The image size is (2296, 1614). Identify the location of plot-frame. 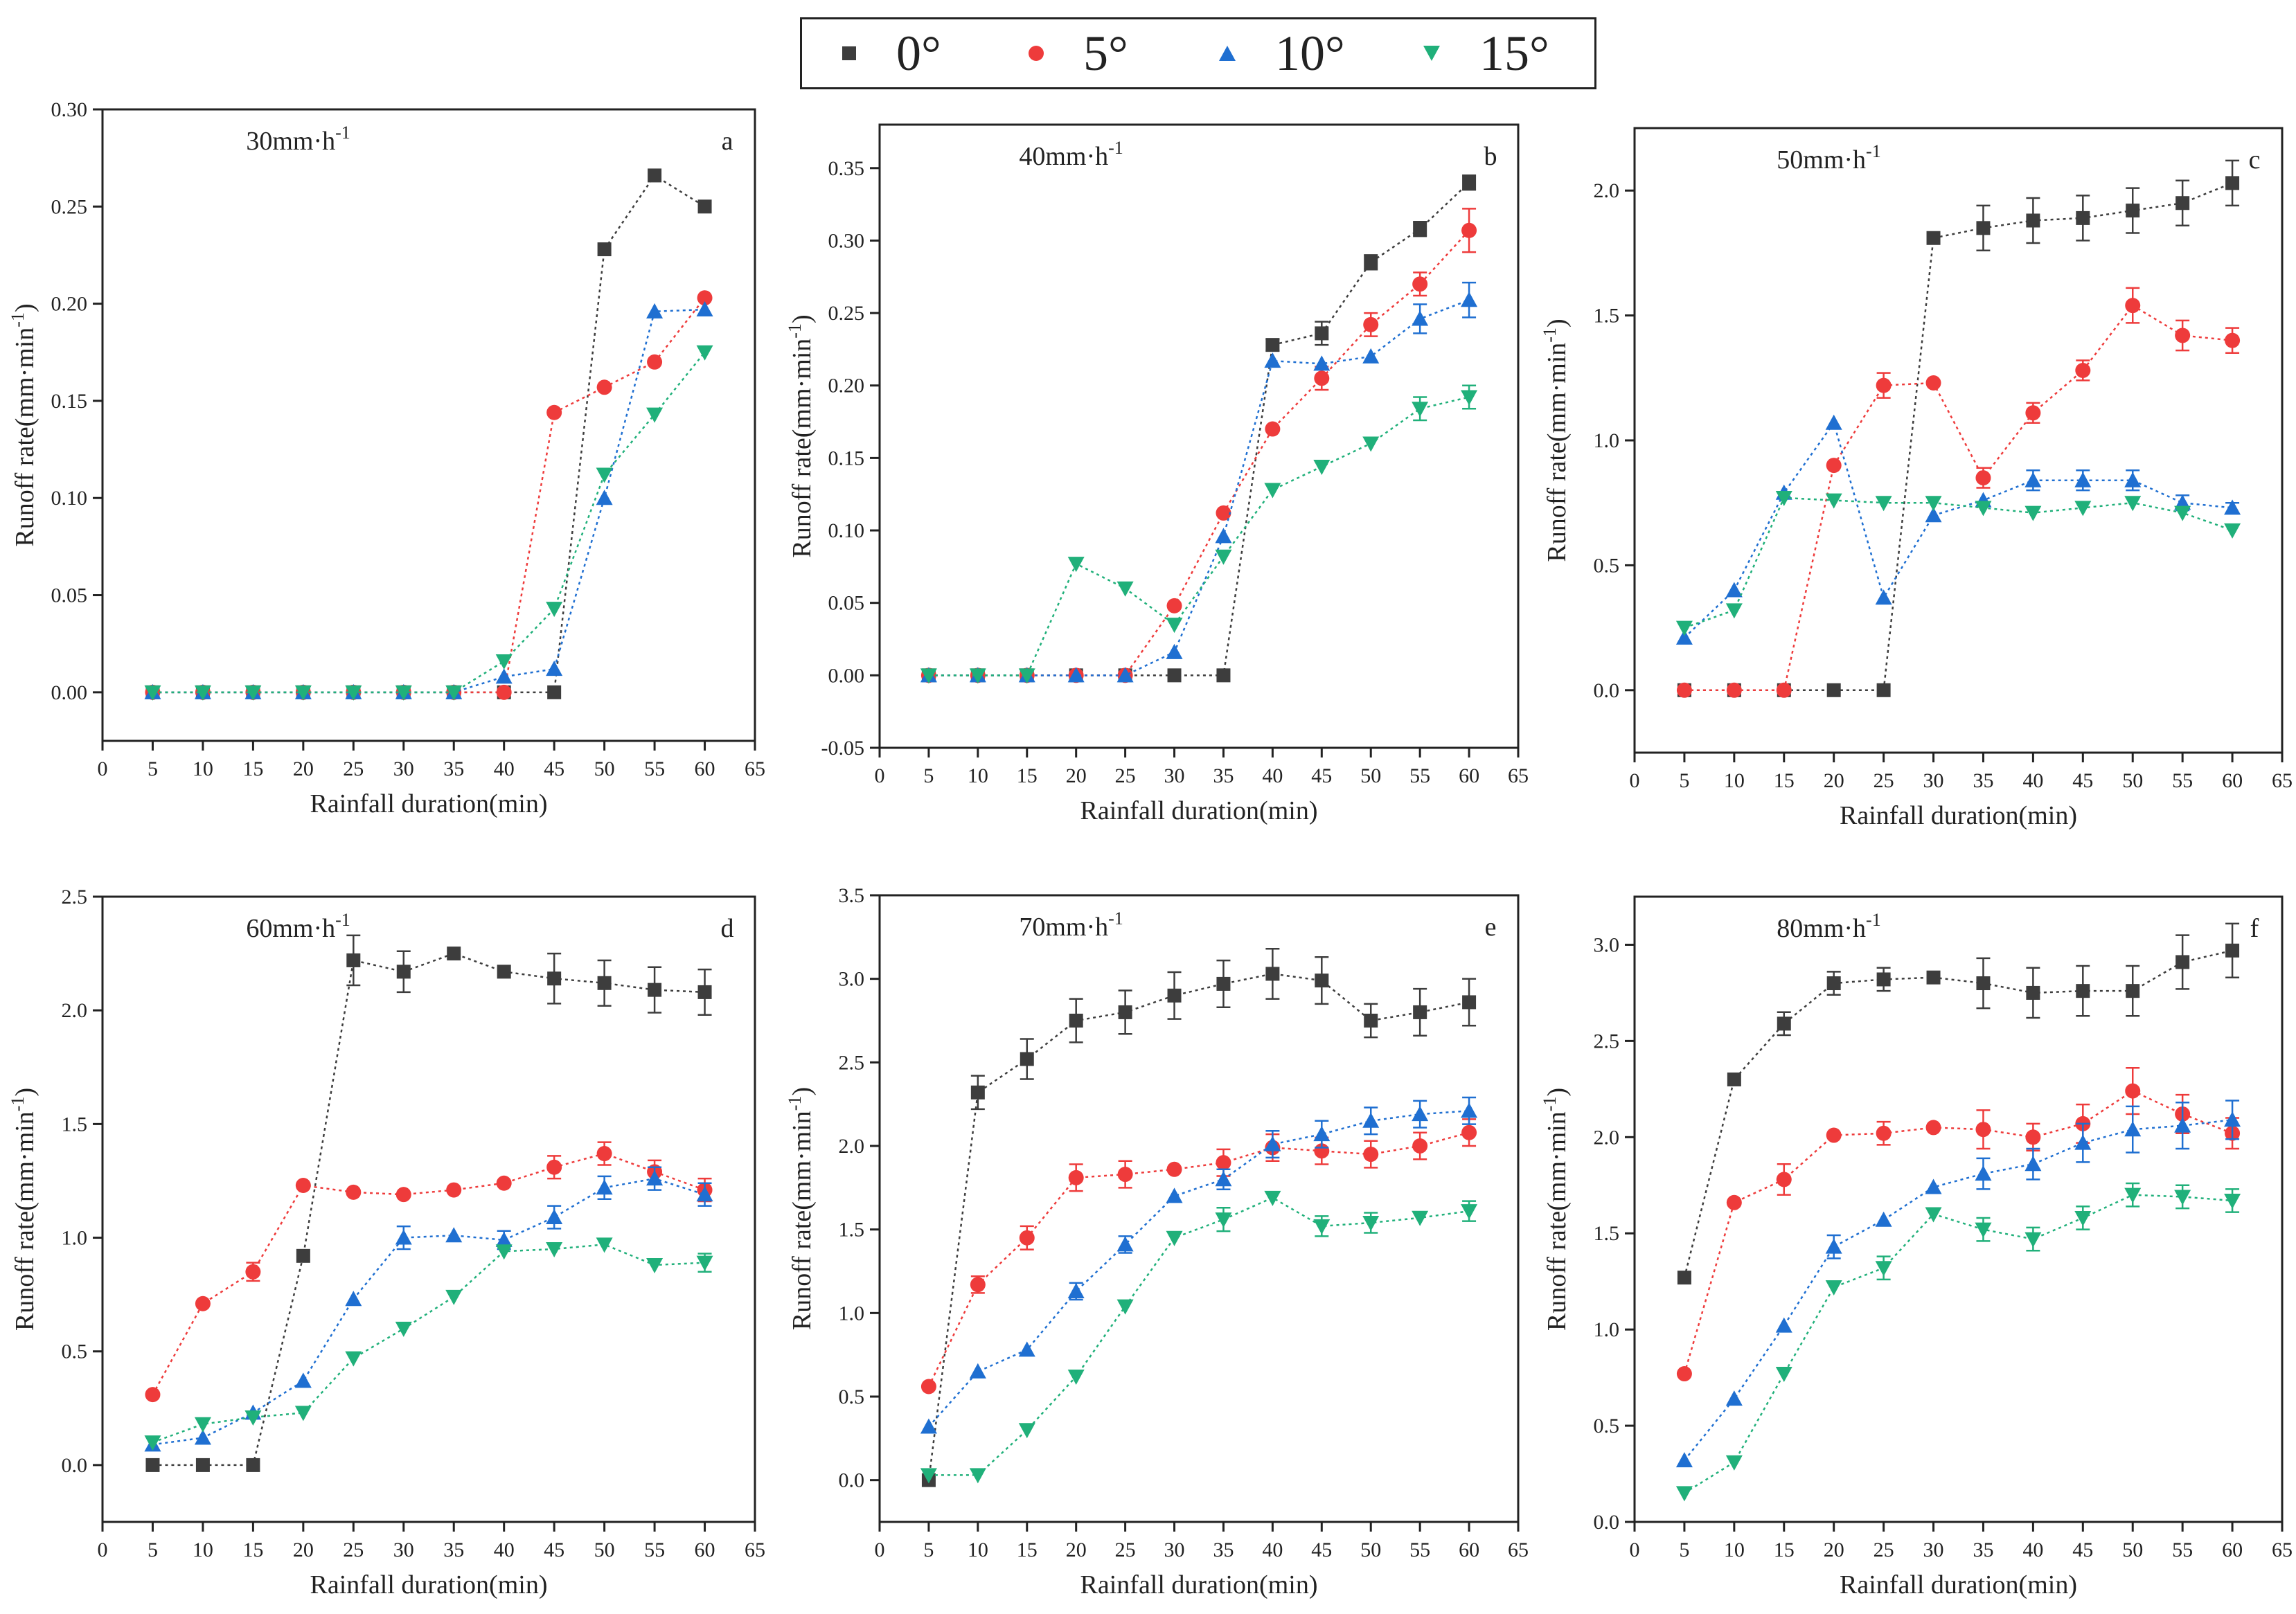
(428, 1209).